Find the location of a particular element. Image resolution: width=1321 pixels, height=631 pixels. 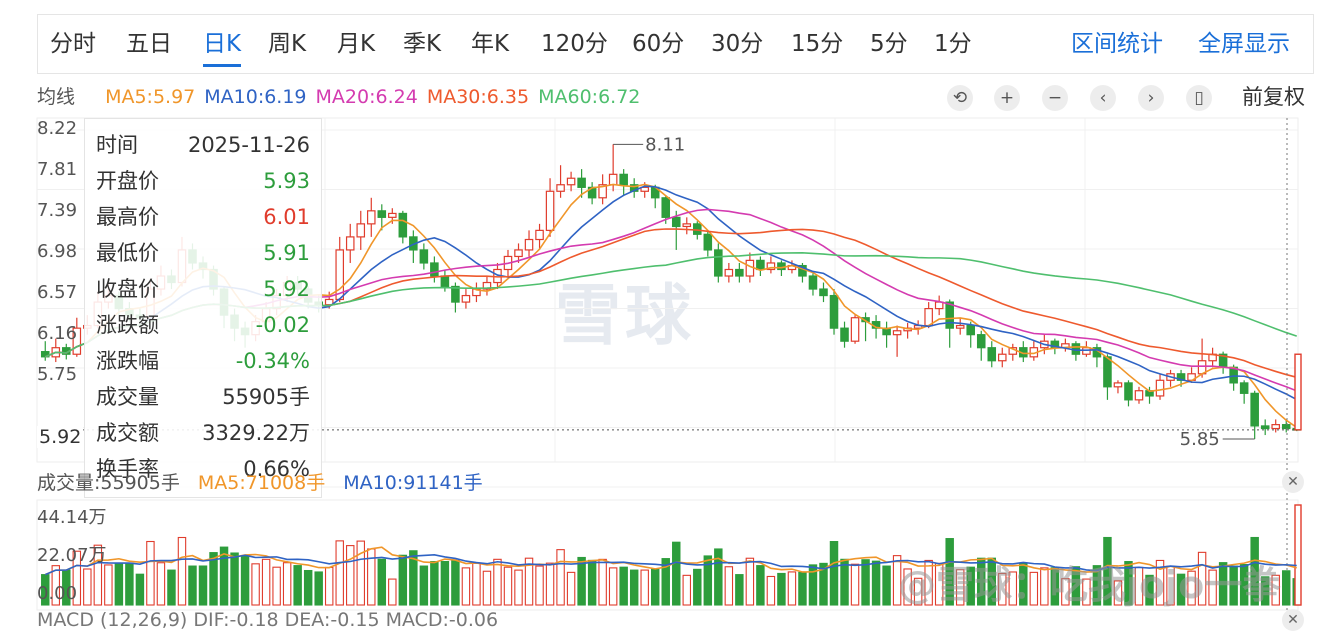

tooltip-row: 涨跌幅 -0.34% is located at coordinates (203, 361).